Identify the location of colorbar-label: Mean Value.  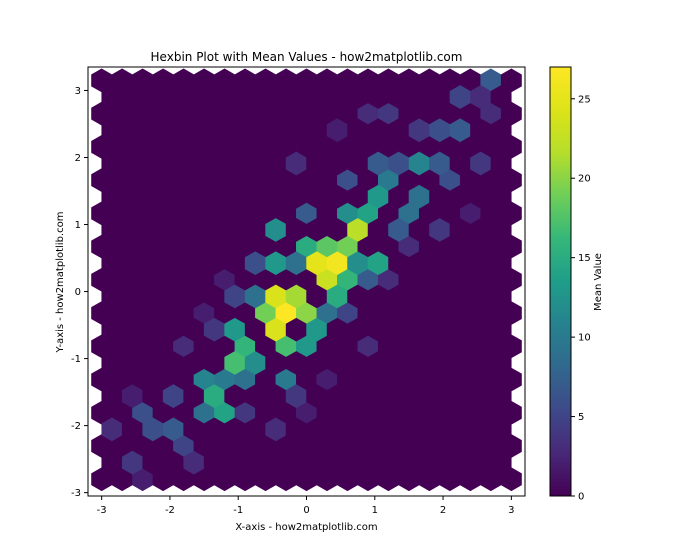
(598, 282).